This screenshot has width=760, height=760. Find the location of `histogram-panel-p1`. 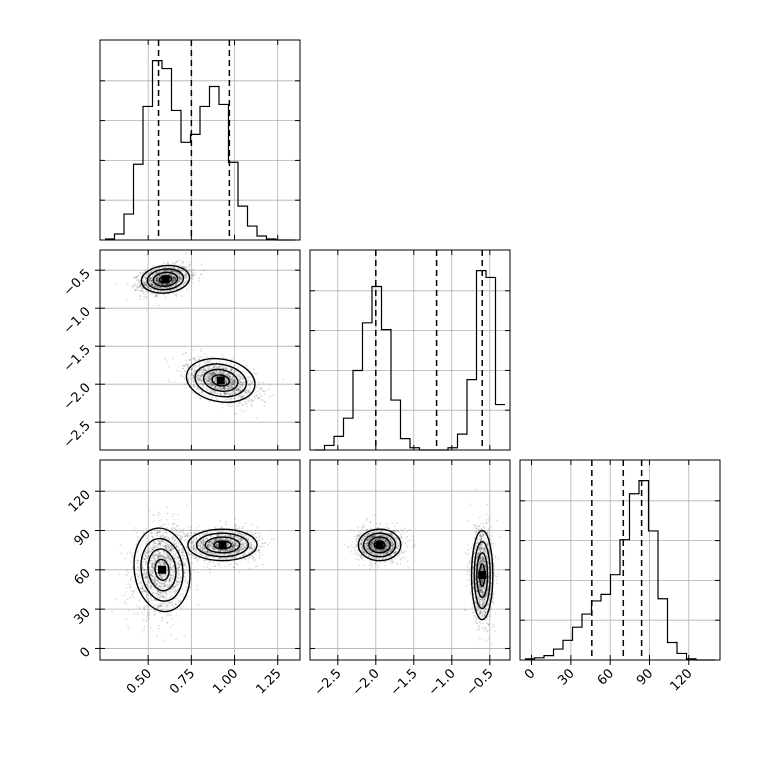

histogram-panel-p1 is located at coordinates (410, 350).